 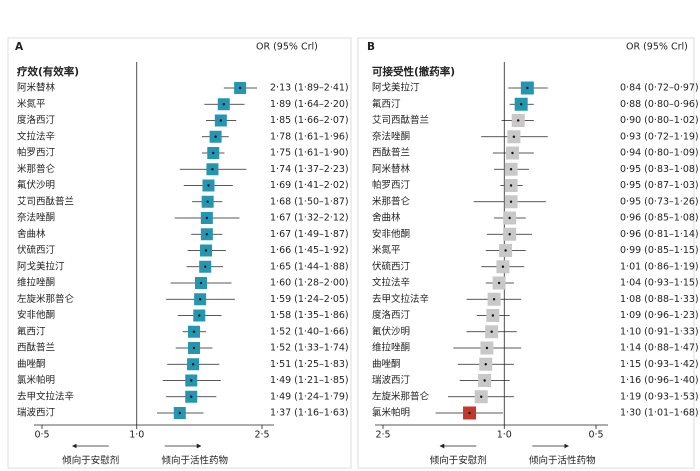 What do you see at coordinates (659, 185) in the screenshot?
I see `value-label: 0·95 (0·87–1·03)` at bounding box center [659, 185].